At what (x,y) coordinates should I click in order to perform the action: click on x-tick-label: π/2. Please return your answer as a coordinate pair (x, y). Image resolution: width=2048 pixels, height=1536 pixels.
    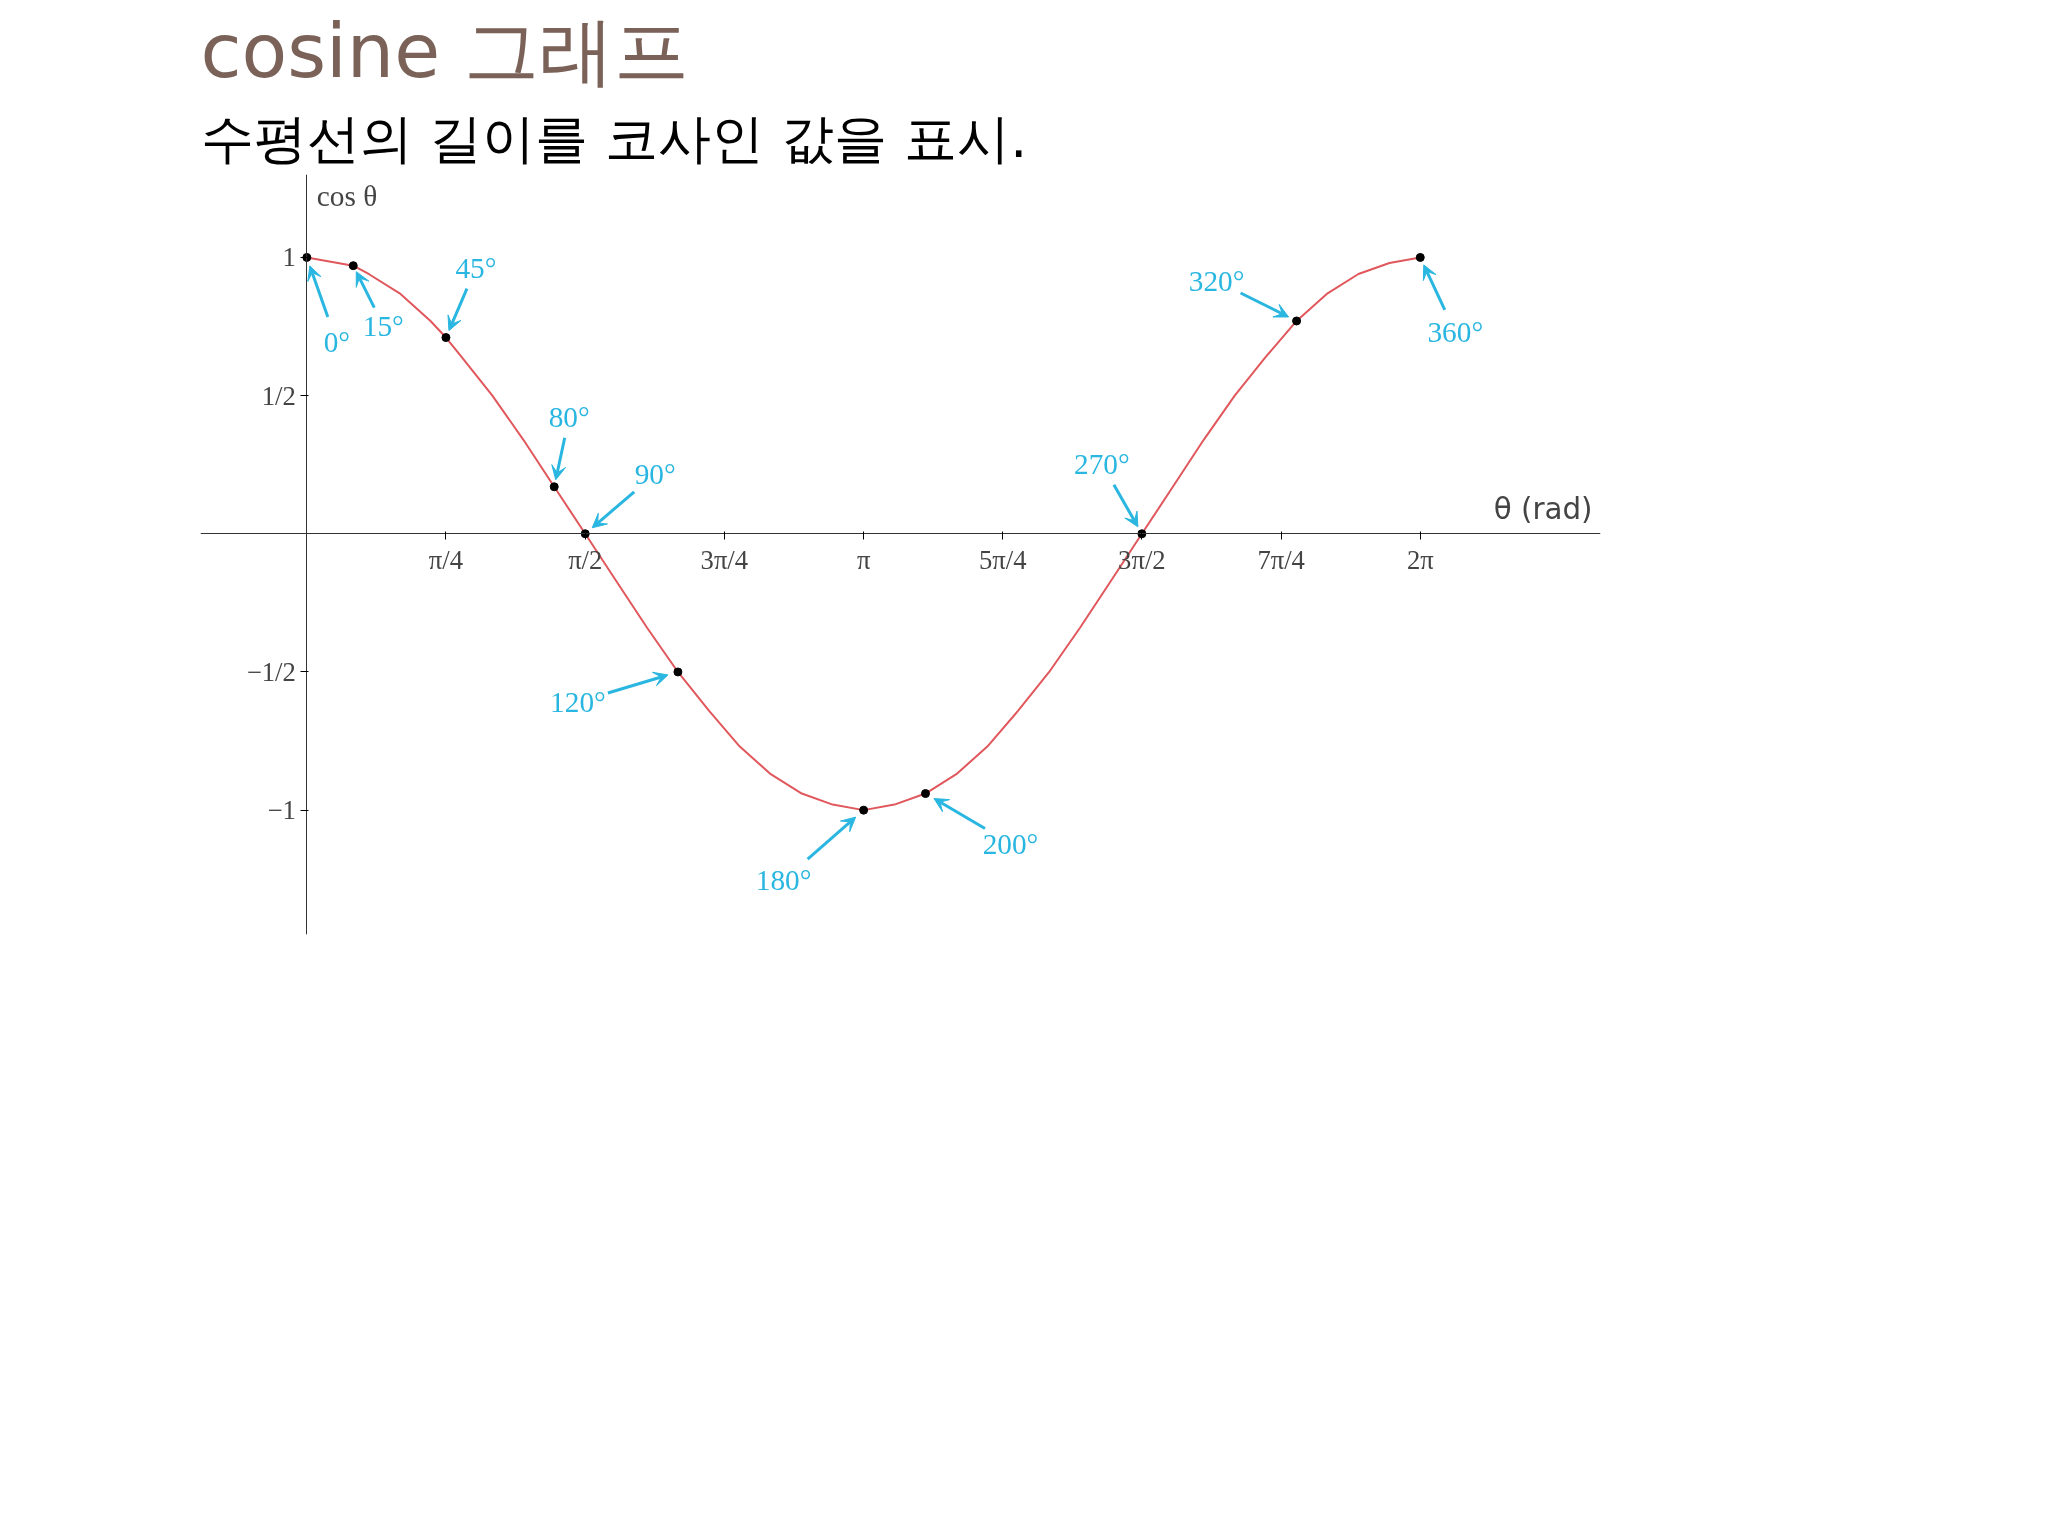
    Looking at the image, I should click on (585, 559).